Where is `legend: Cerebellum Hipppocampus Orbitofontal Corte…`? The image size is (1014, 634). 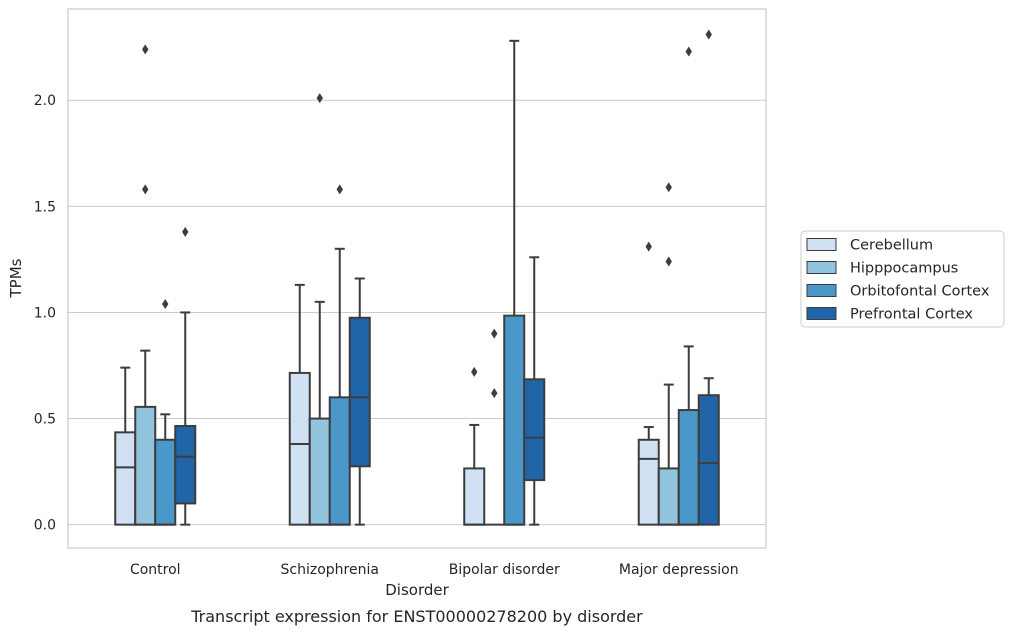
legend: Cerebellum Hipppocampus Orbitofontal Corte… is located at coordinates (902, 279).